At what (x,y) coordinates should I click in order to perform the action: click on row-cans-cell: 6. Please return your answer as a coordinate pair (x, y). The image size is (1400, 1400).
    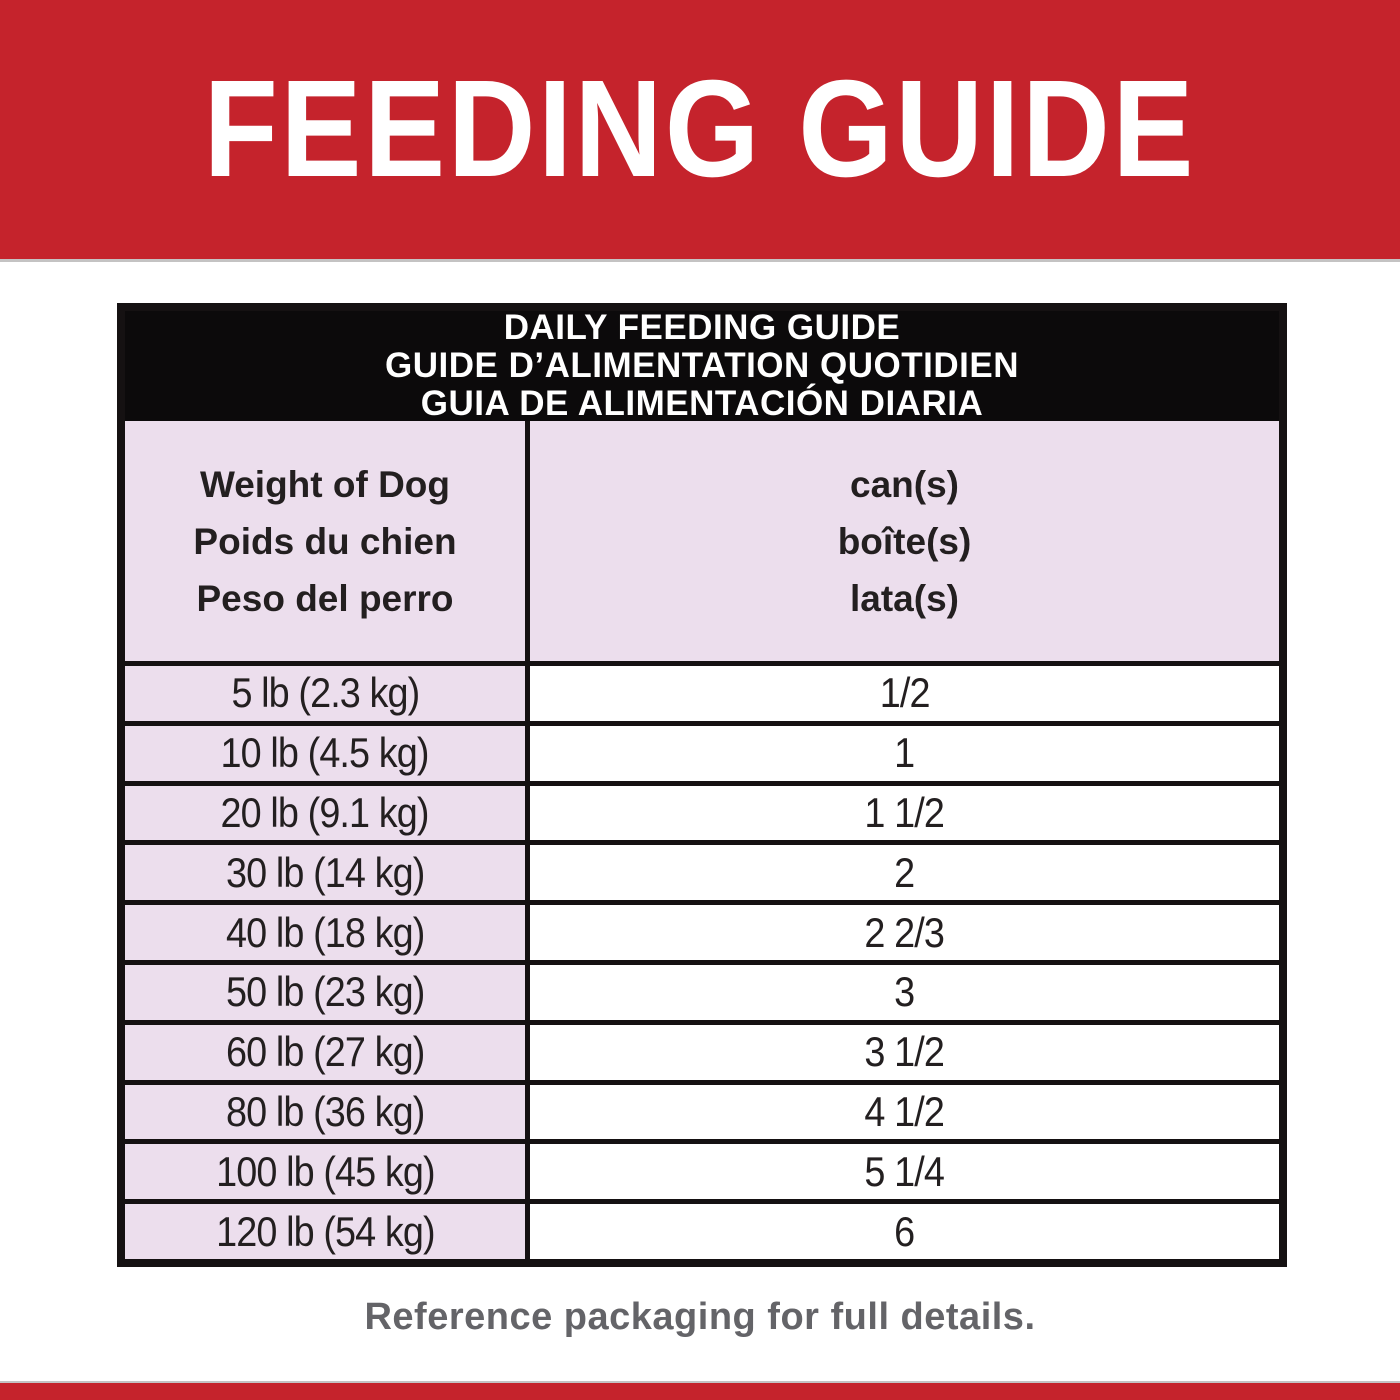
    Looking at the image, I should click on (904, 1231).